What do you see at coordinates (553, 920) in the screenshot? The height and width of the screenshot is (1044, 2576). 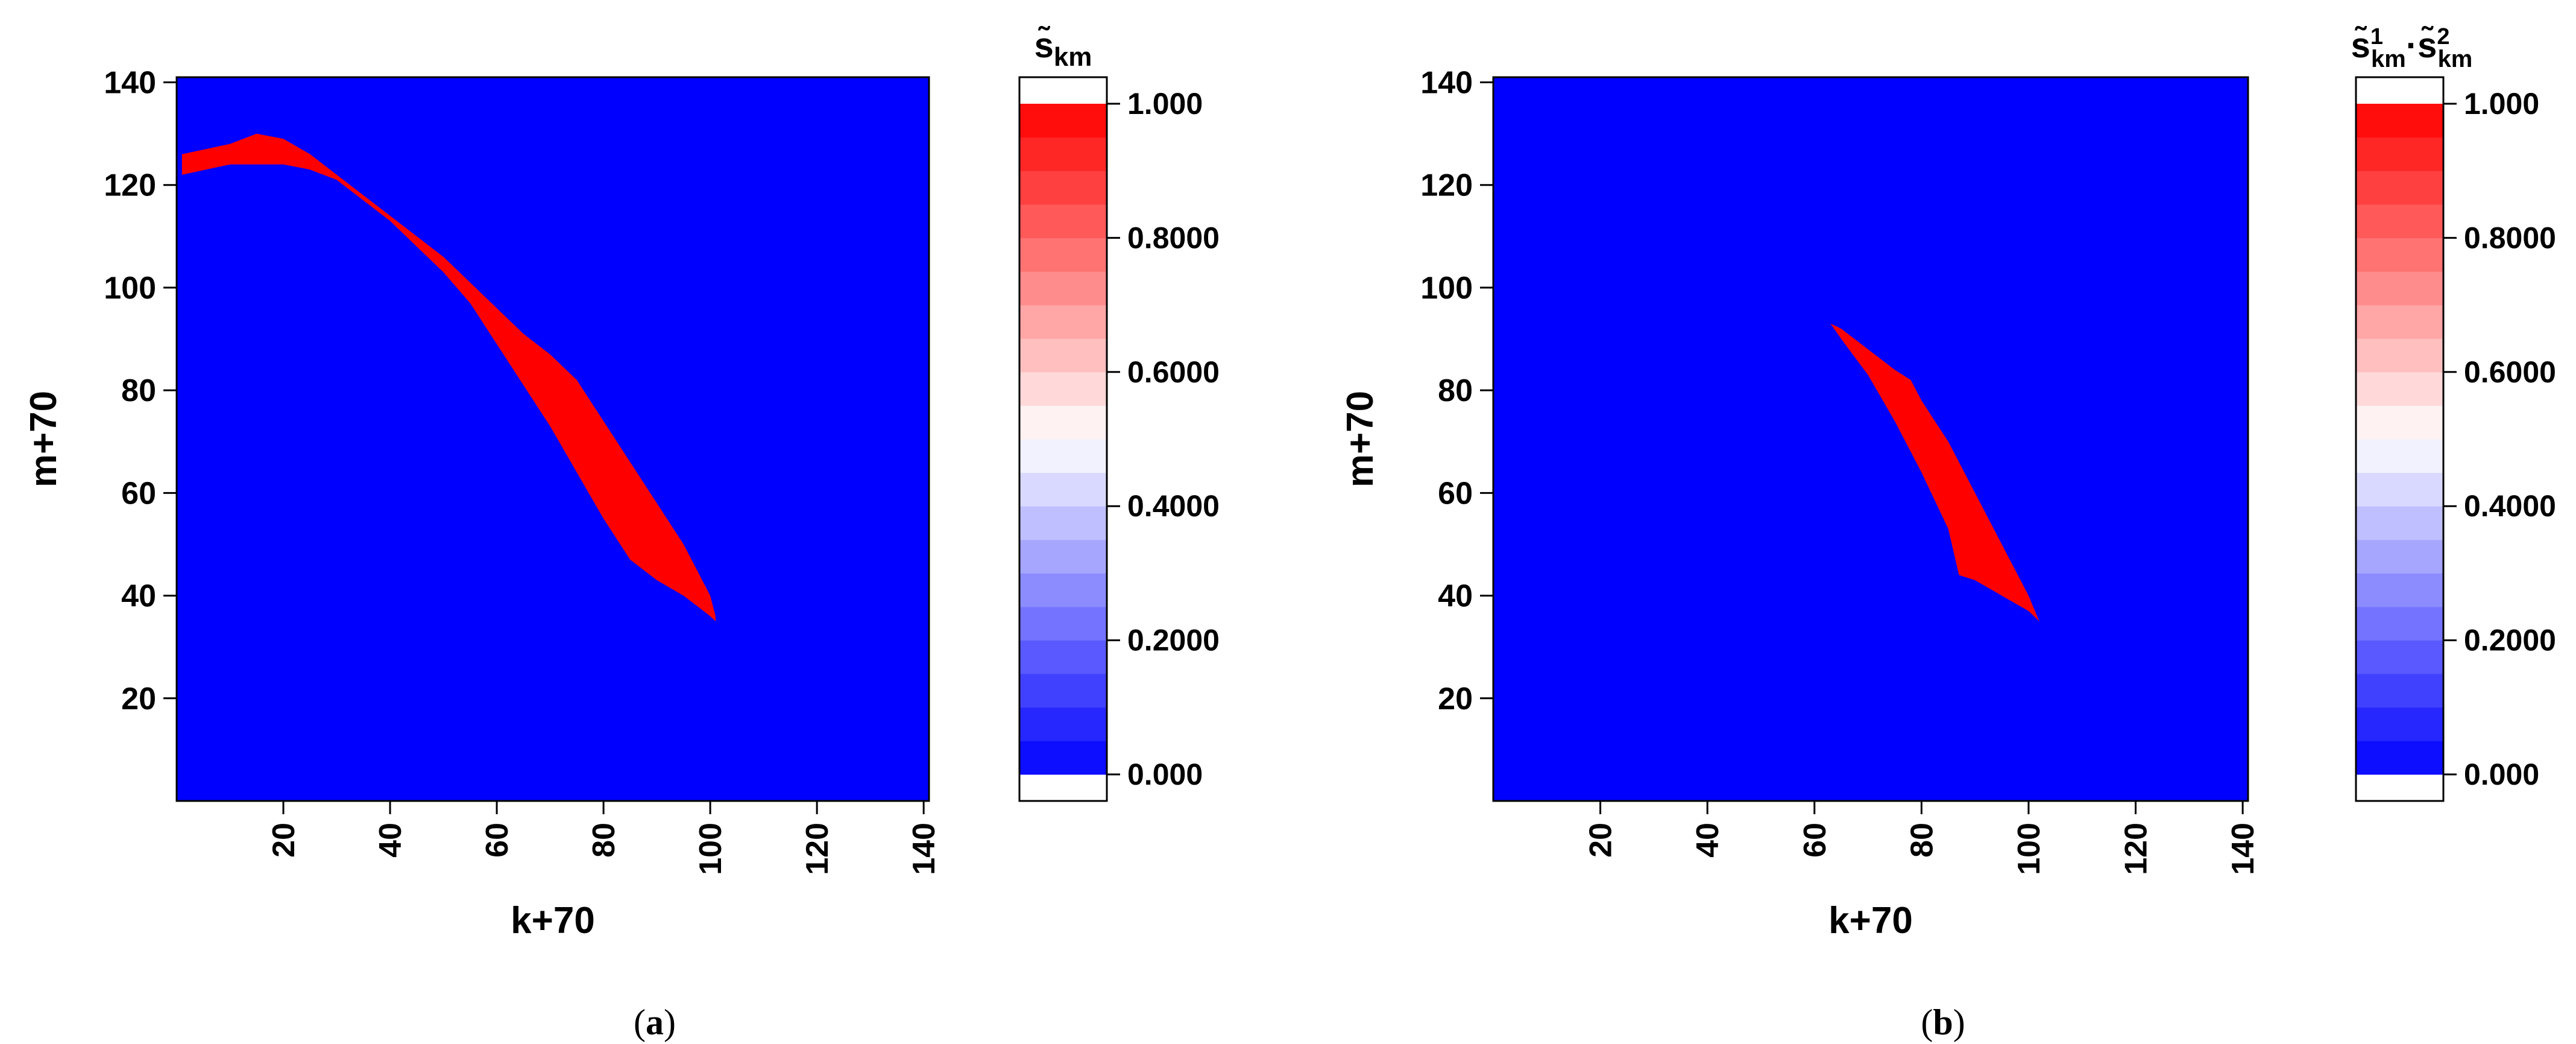 I see `x-axis-title-a: k+70` at bounding box center [553, 920].